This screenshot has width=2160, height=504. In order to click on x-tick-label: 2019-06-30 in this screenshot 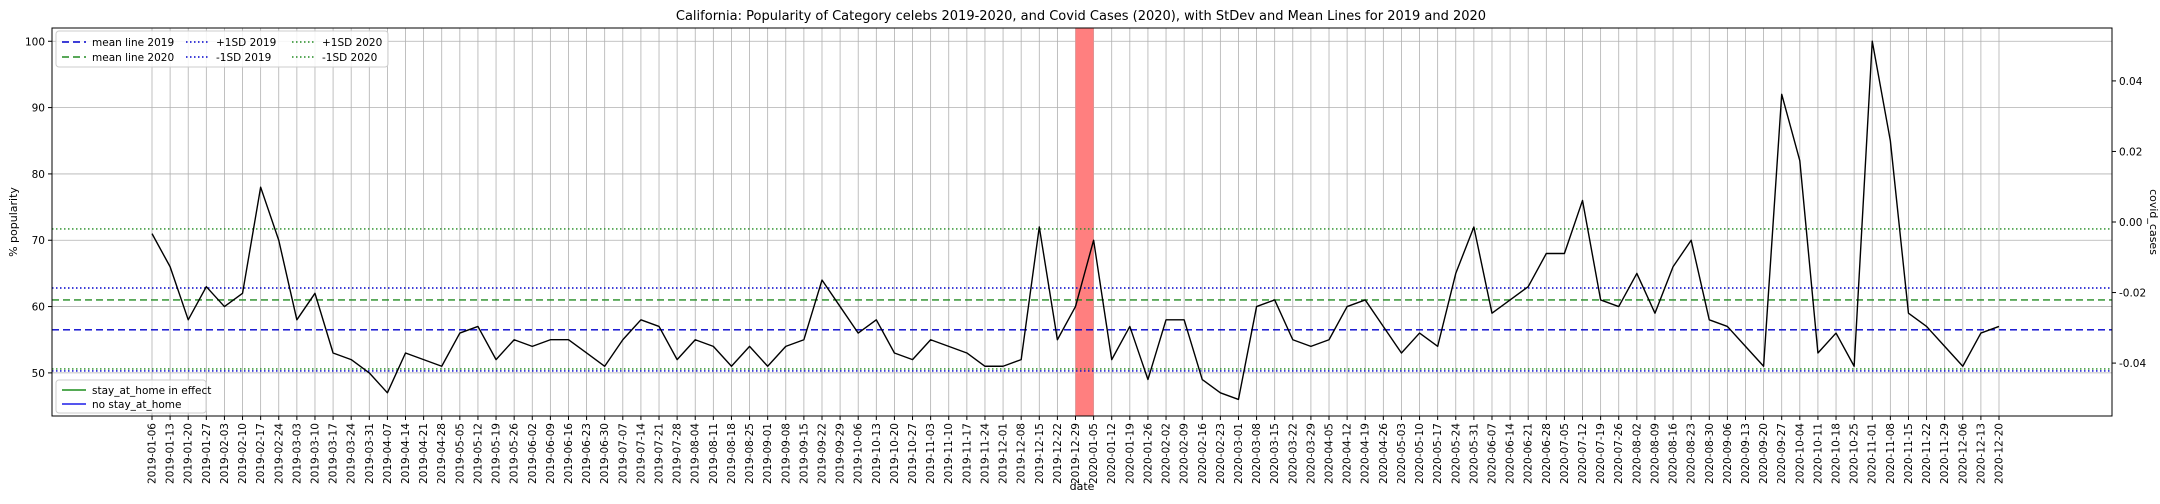, I will do `click(605, 453)`.